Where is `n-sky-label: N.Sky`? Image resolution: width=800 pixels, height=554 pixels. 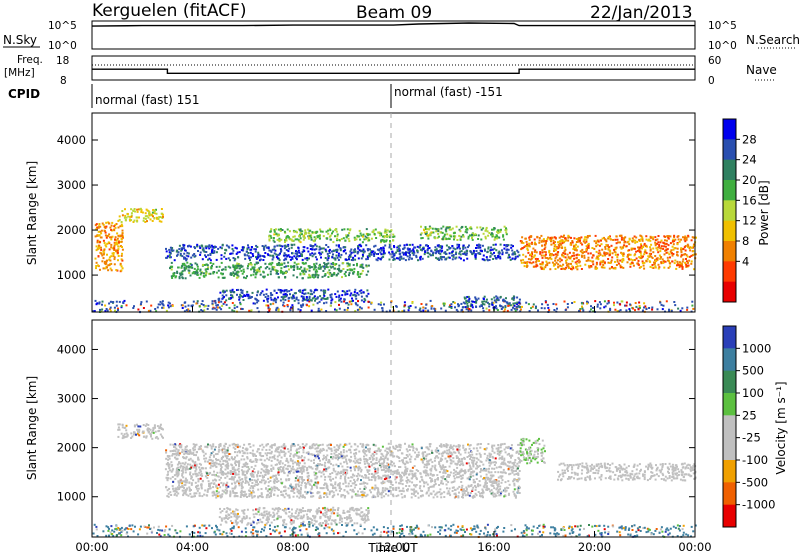 n-sky-label: N.Sky is located at coordinates (20, 40).